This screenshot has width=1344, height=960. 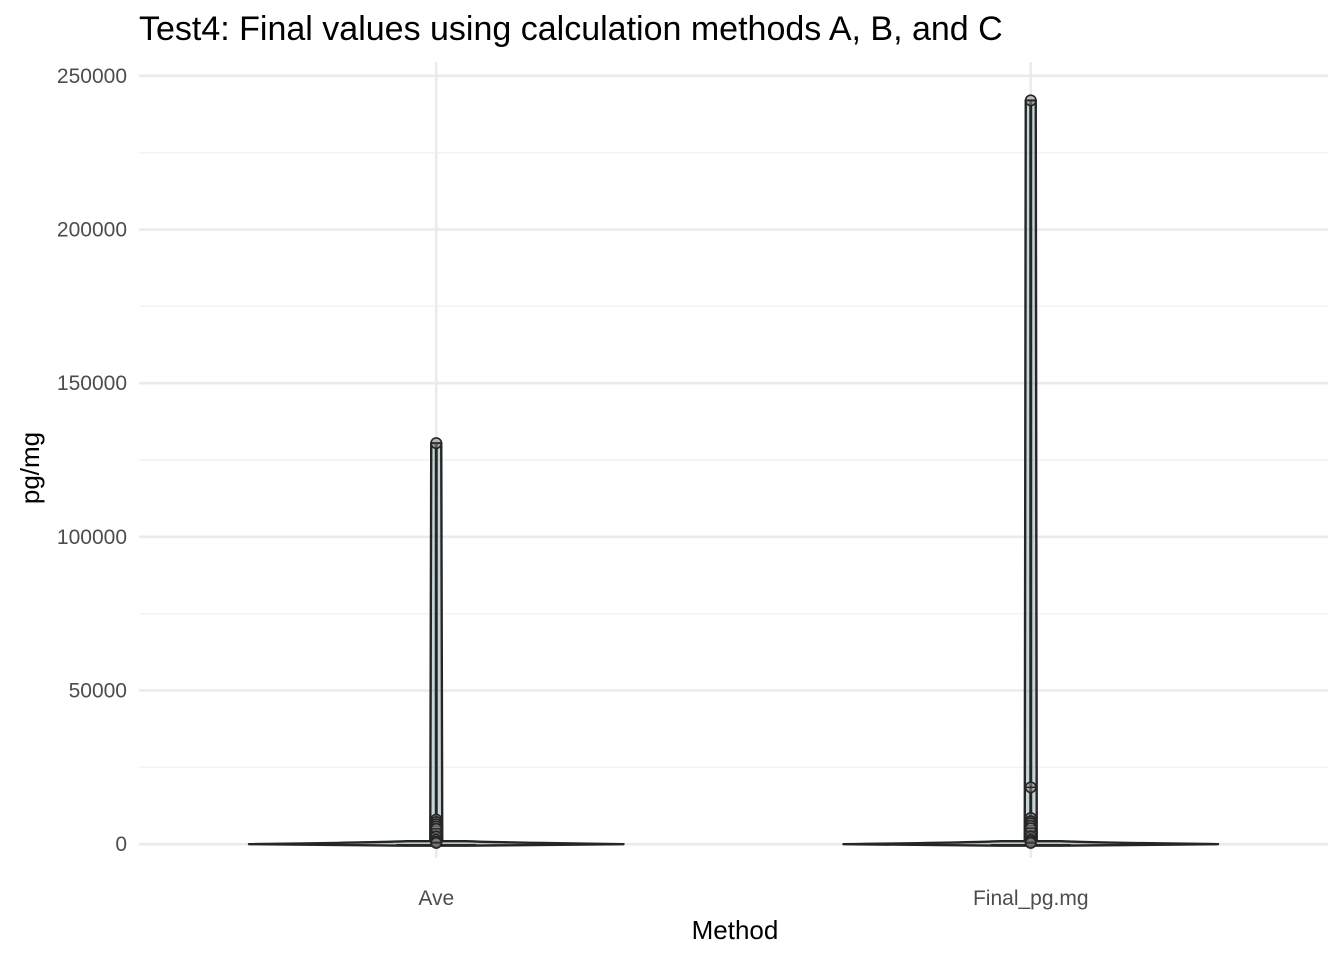 I want to click on x-axis-title: Method, so click(x=735, y=930).